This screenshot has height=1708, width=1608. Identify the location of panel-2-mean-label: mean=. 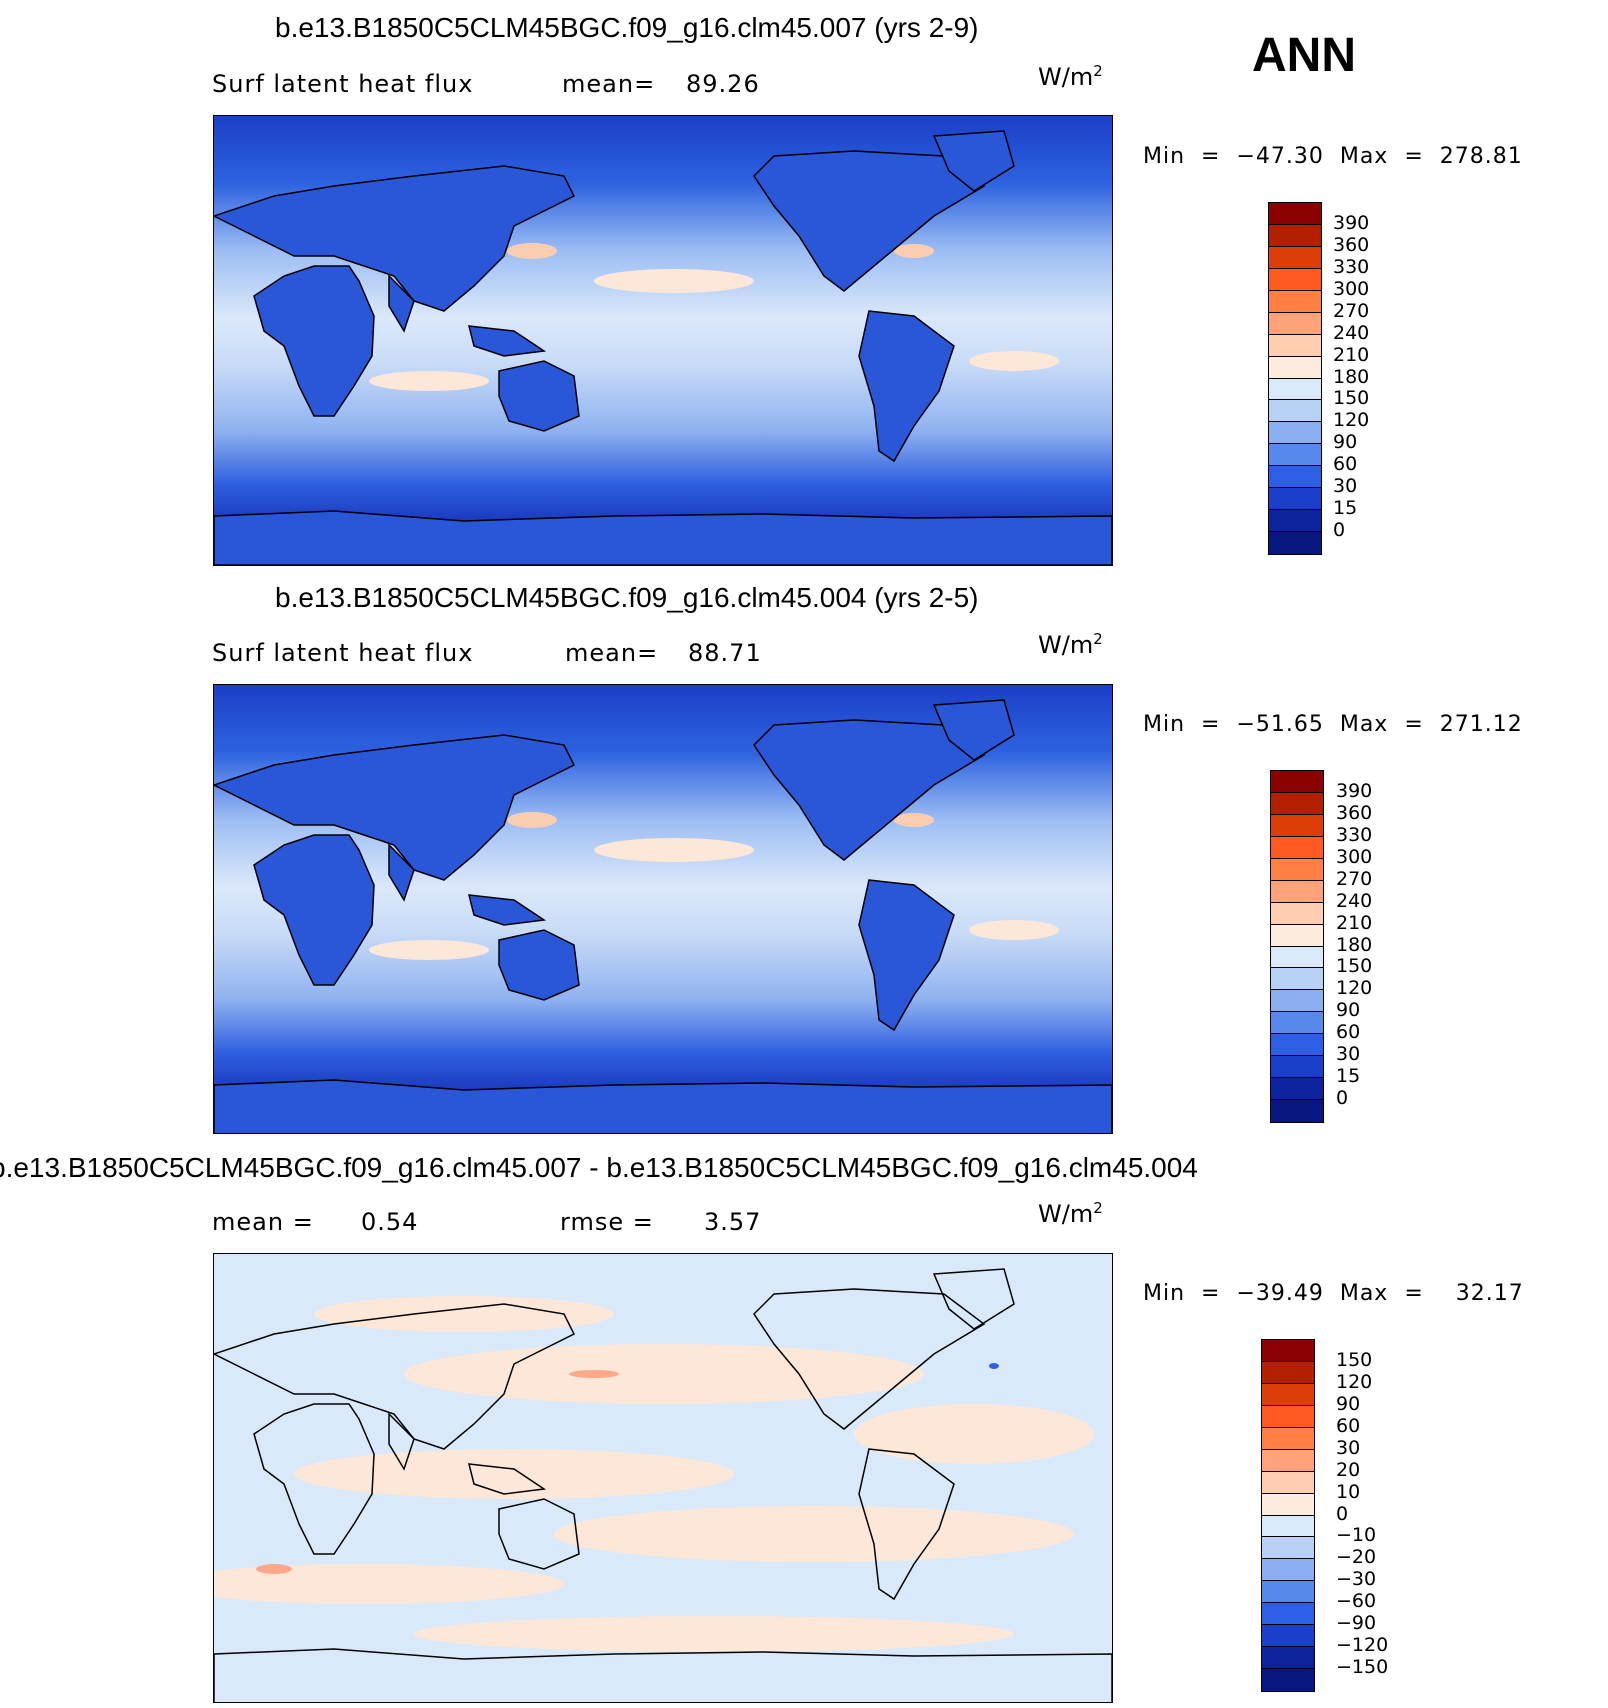
(612, 653).